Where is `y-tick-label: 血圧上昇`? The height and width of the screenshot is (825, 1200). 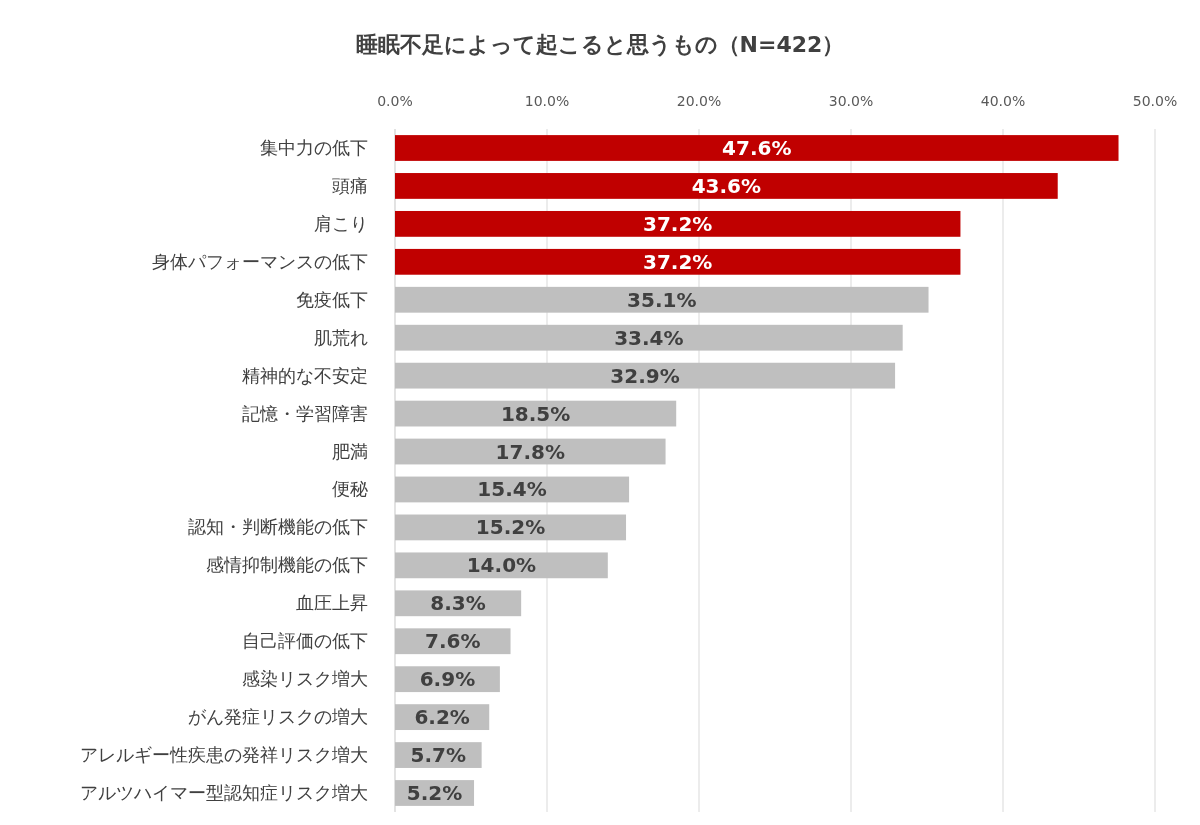
y-tick-label: 血圧上昇 is located at coordinates (332, 603).